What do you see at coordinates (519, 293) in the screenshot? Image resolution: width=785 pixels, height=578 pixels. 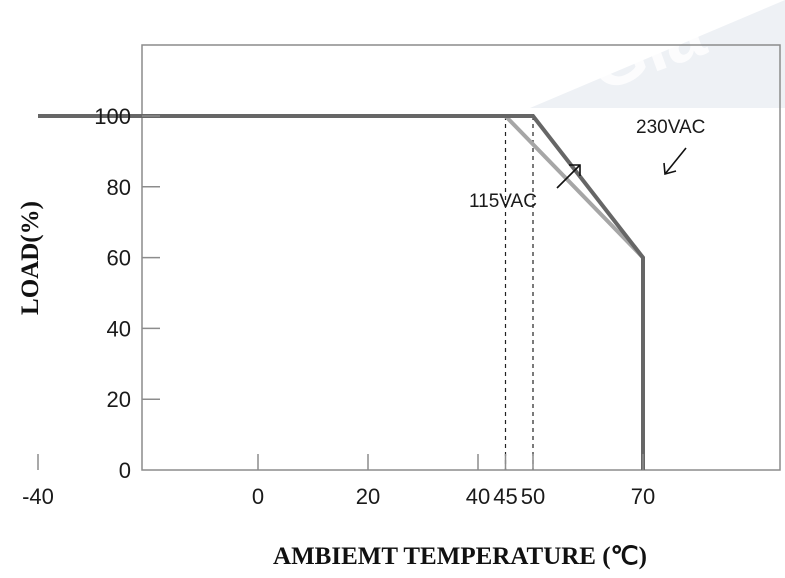 I see `reference-lines` at bounding box center [519, 293].